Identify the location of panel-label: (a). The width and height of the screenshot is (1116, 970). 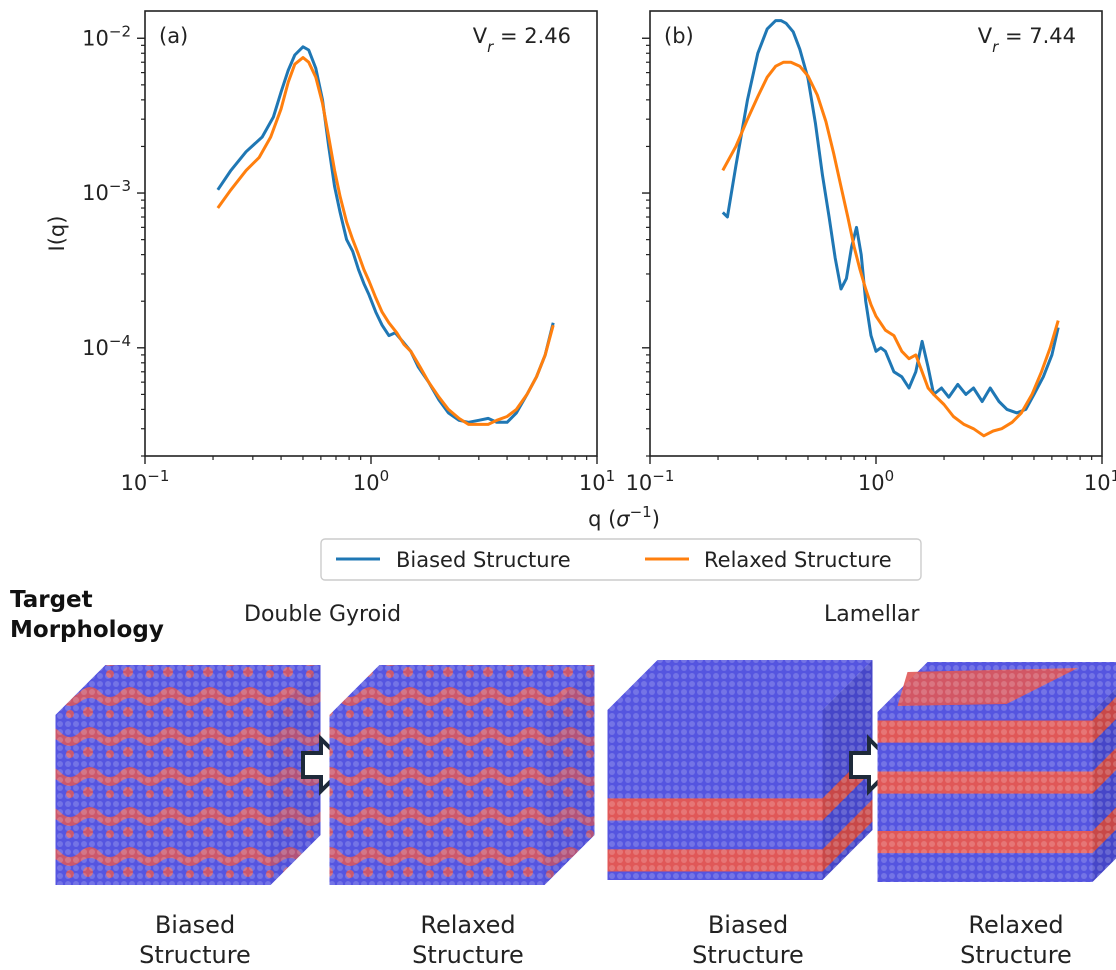
(173, 36).